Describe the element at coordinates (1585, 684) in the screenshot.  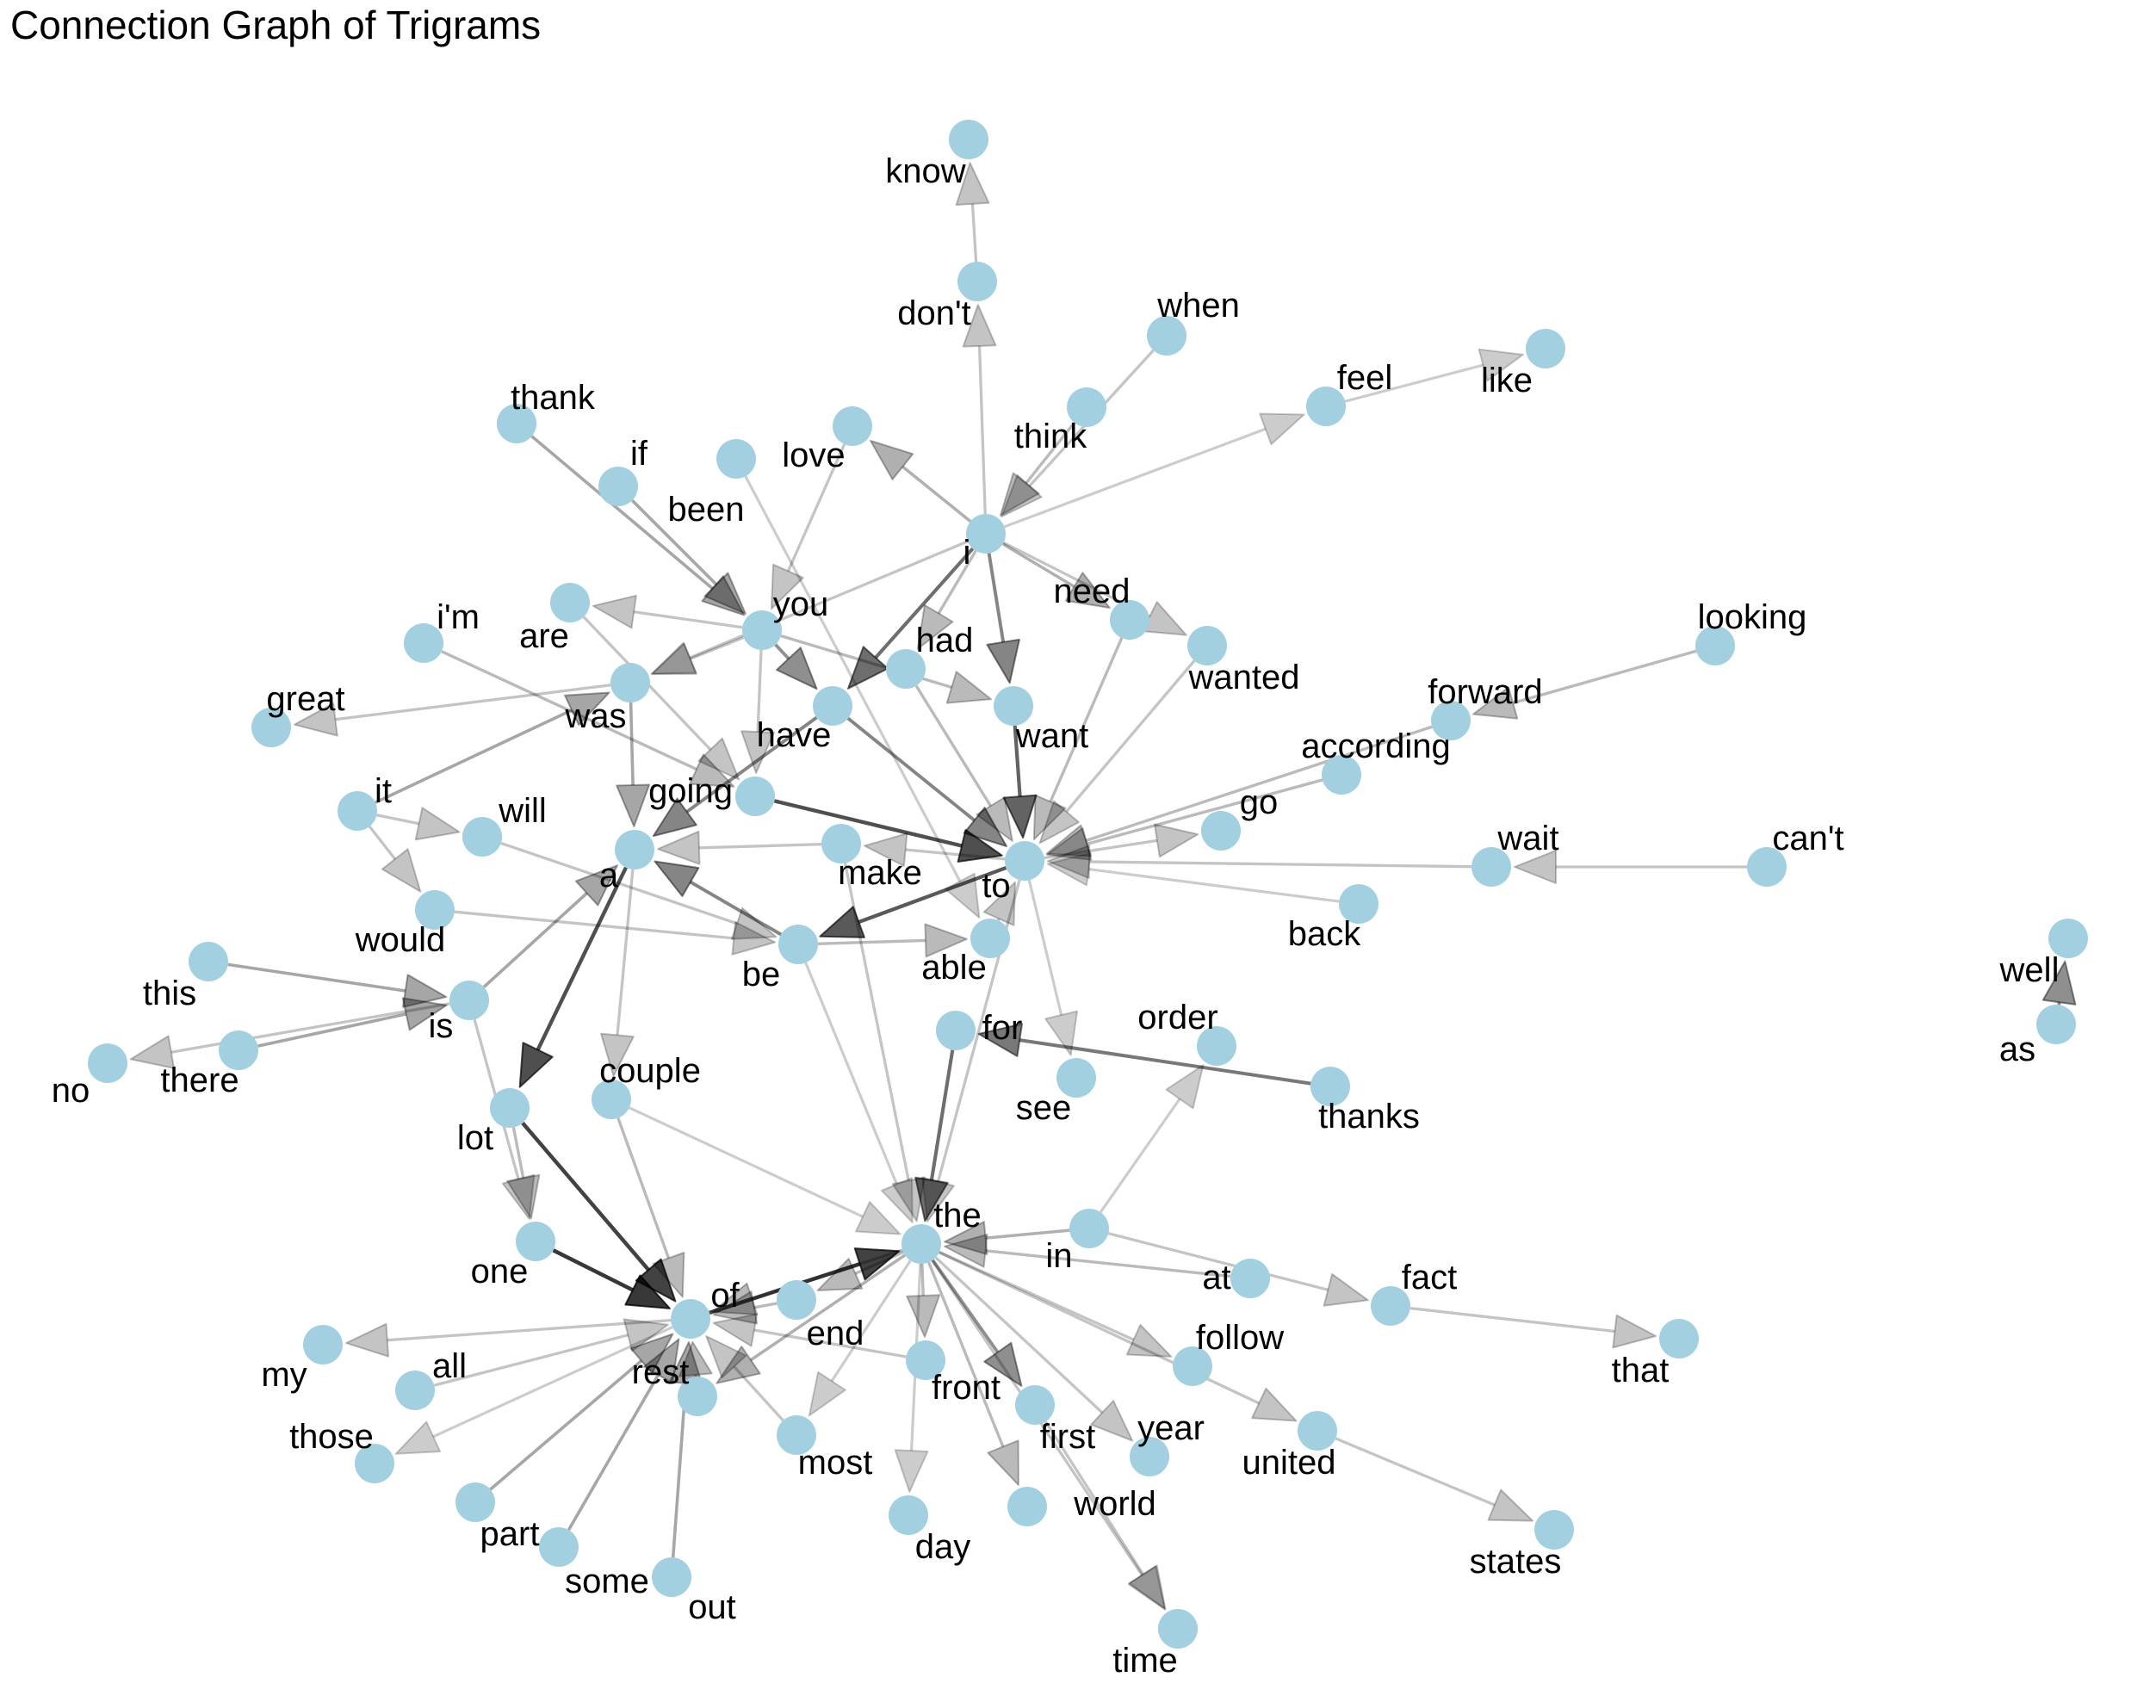
I see `edge-looking-to-forward` at that location.